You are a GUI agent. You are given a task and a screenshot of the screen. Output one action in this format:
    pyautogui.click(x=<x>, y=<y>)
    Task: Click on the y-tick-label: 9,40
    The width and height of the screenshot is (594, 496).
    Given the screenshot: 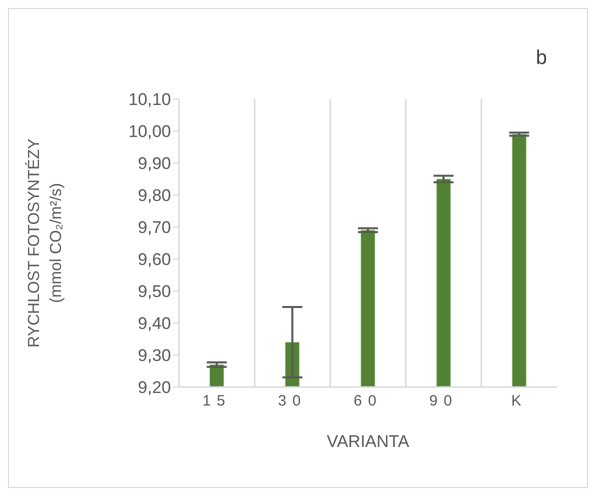 What is the action you would take?
    pyautogui.click(x=154, y=324)
    